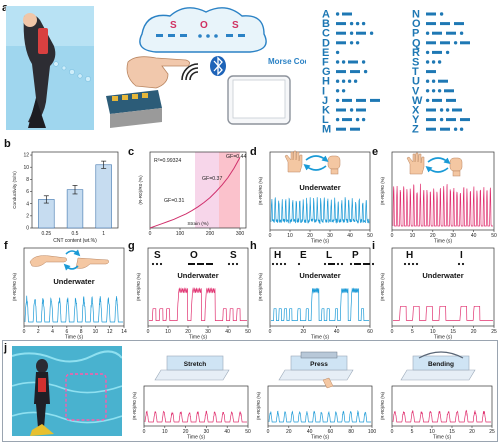 The width and height of the screenshot is (500, 444). I want to click on morse-letter-e: E, so click(325, 53).